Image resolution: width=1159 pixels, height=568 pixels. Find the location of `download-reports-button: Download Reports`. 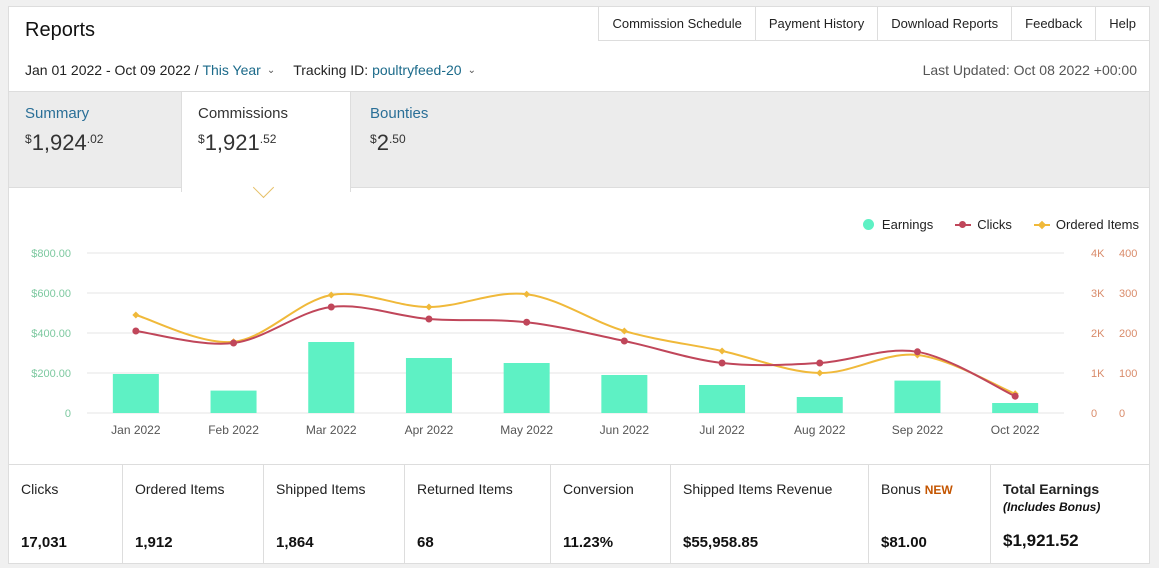

download-reports-button: Download Reports is located at coordinates (945, 23).